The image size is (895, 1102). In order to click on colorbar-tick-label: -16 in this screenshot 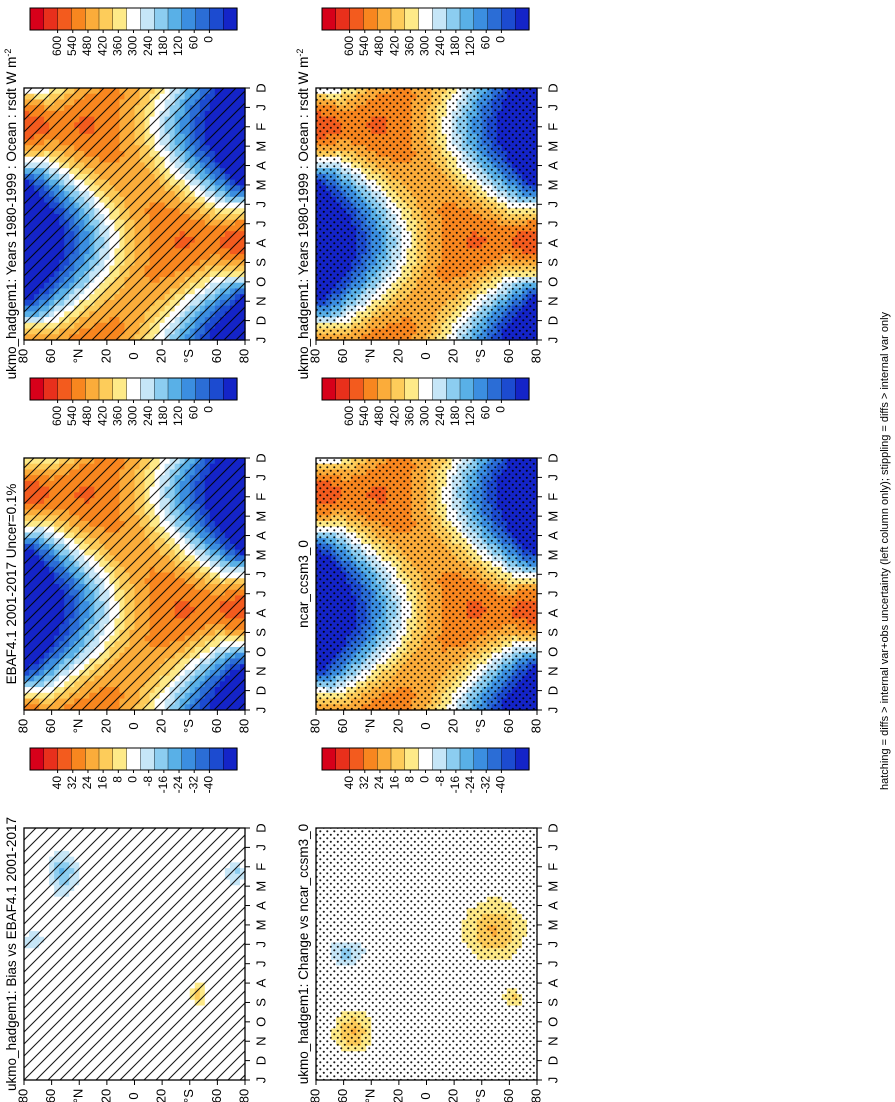, I will do `click(163, 785)`.